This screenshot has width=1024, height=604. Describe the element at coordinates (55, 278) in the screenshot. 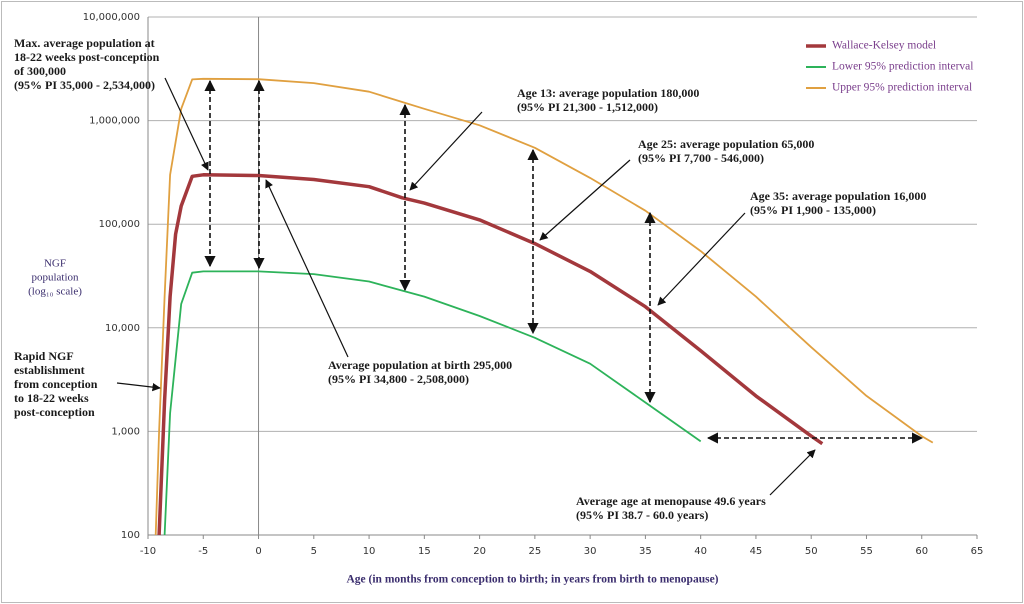

I see `y-axis-label: population` at that location.